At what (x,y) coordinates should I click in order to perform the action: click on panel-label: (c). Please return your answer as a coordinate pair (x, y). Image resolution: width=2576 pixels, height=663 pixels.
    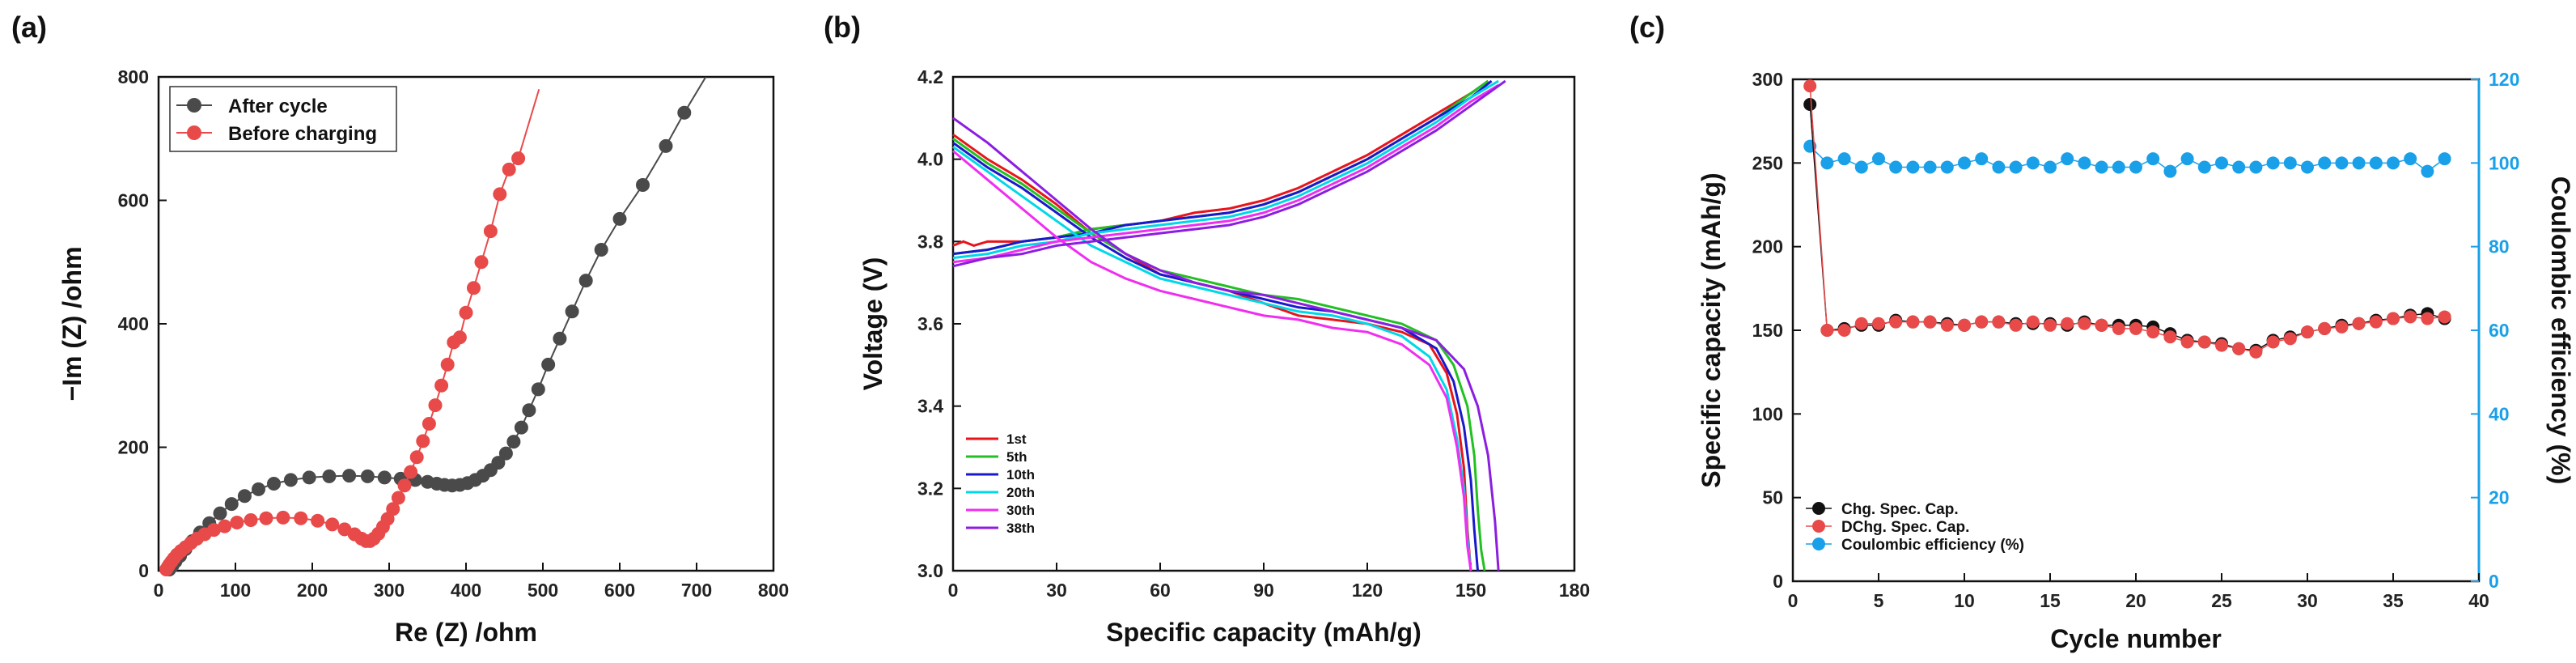
    Looking at the image, I should click on (1647, 27).